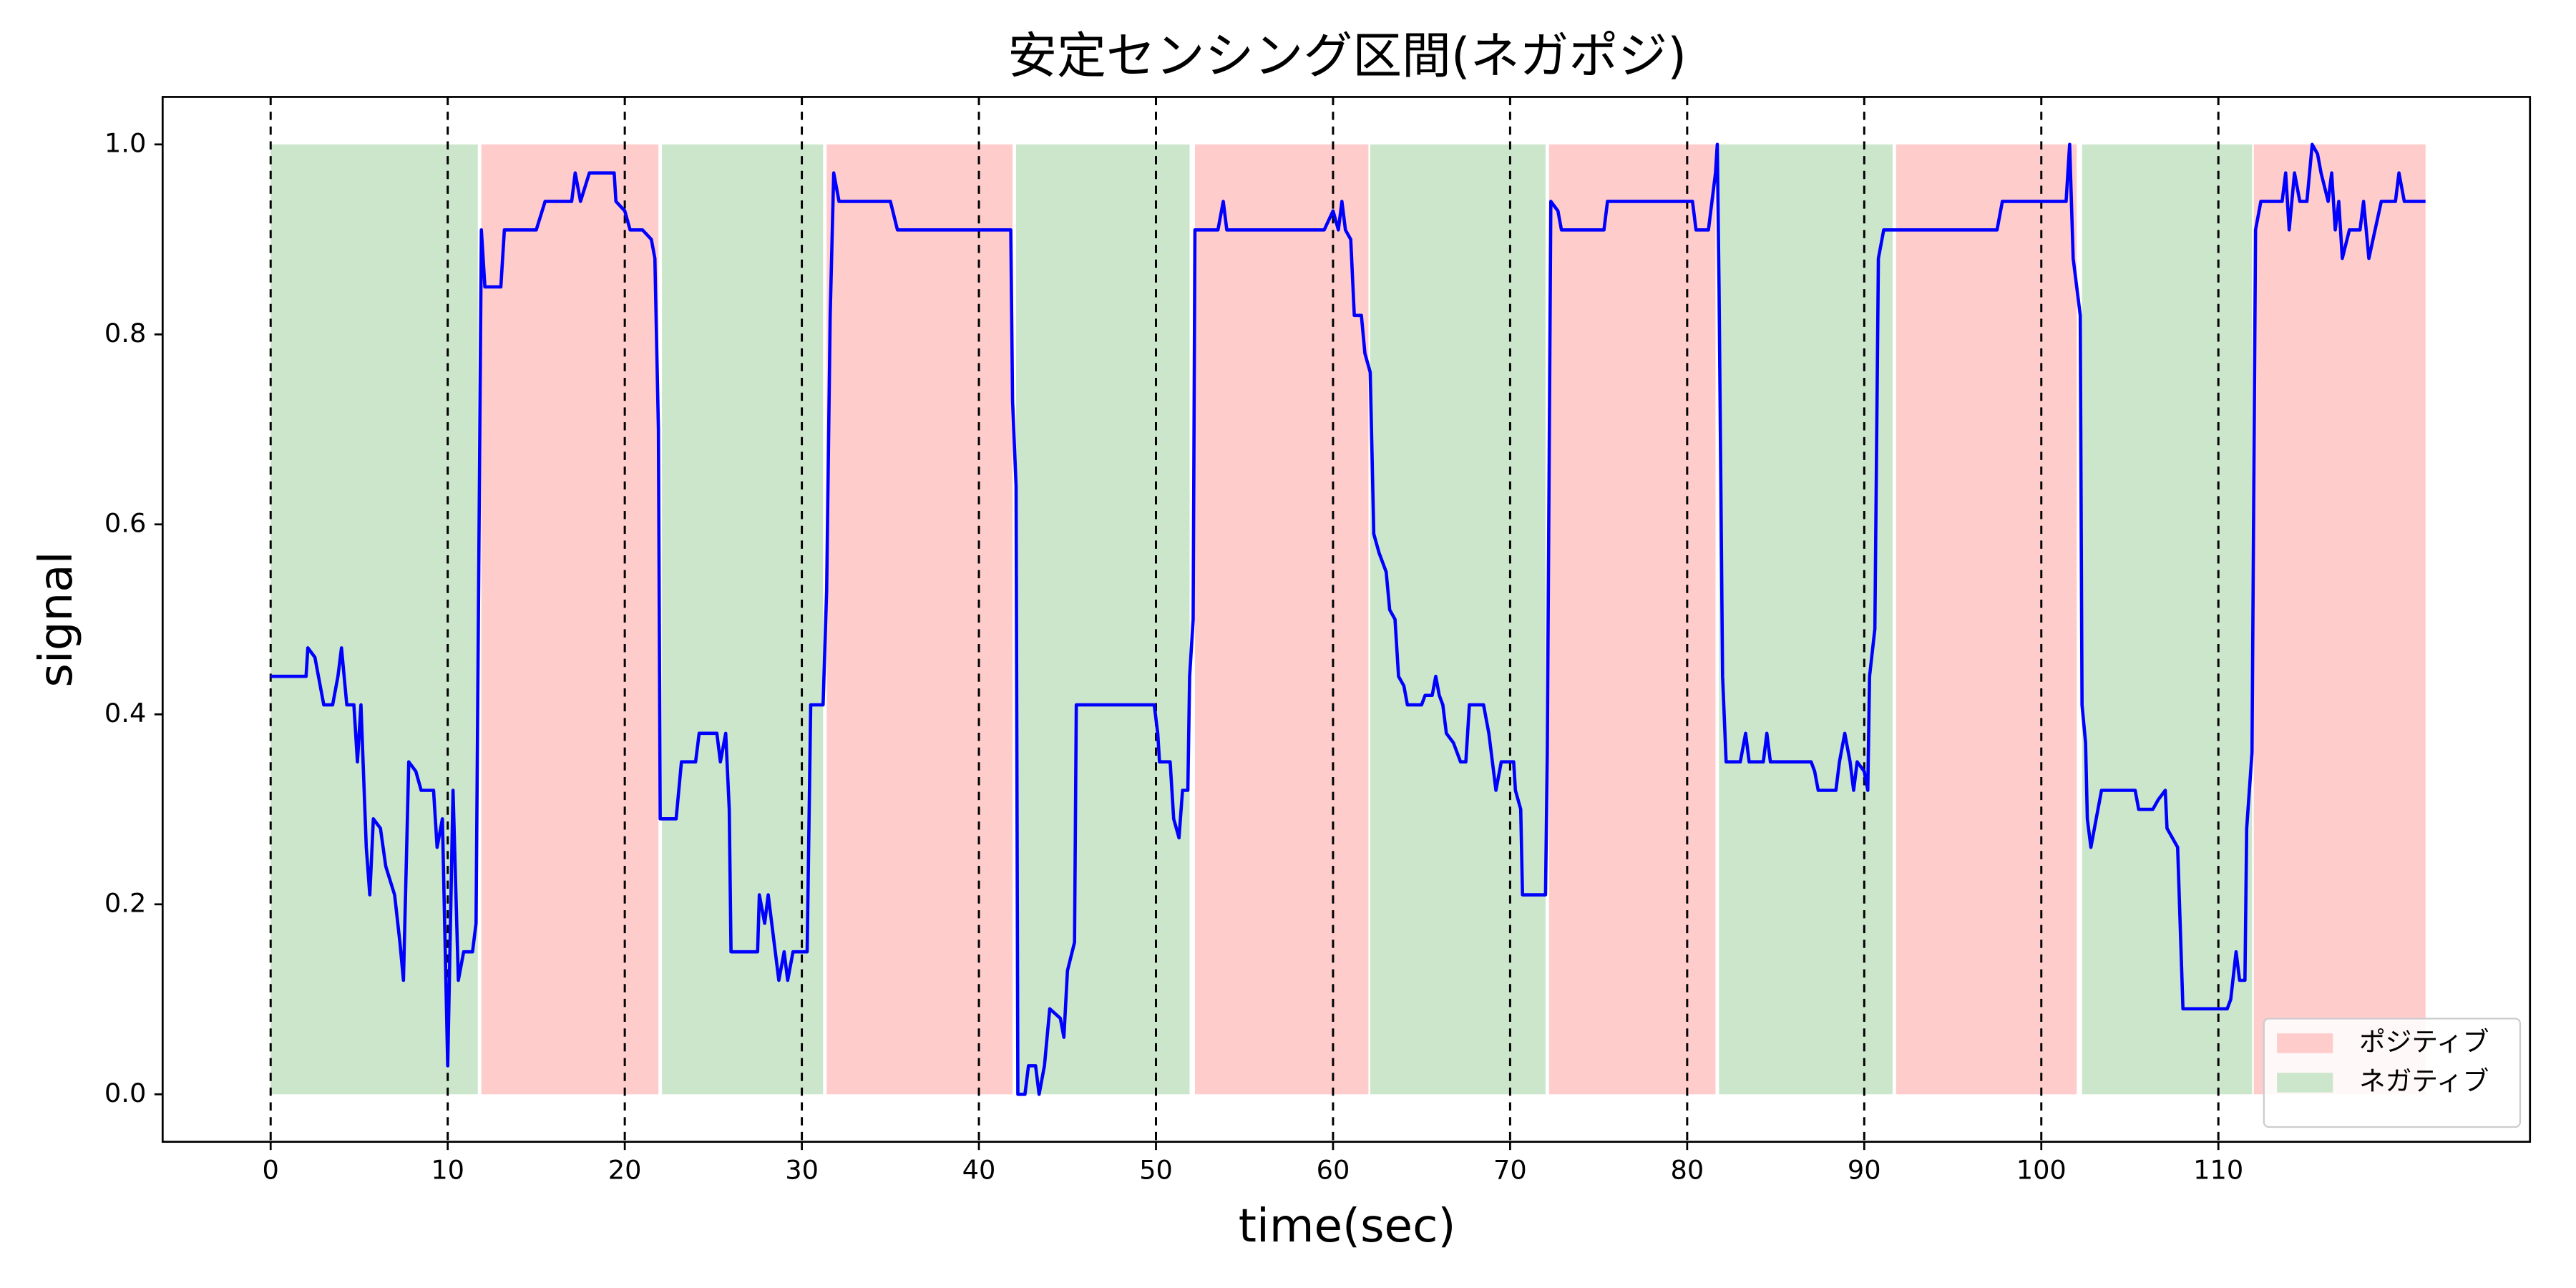 The height and width of the screenshot is (1288, 2576). What do you see at coordinates (979, 1169) in the screenshot?
I see `x-tick-label: 40` at bounding box center [979, 1169].